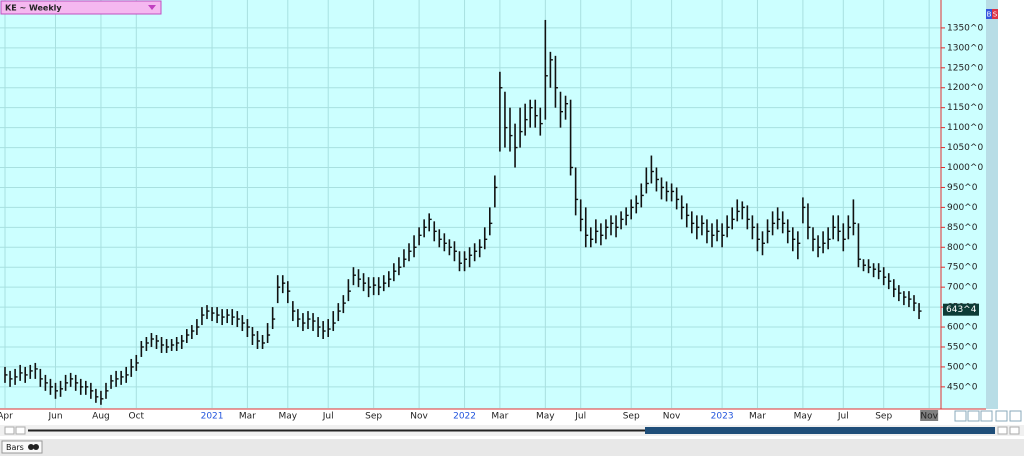  I want to click on y-tick-label: 600^0, so click(962, 328).